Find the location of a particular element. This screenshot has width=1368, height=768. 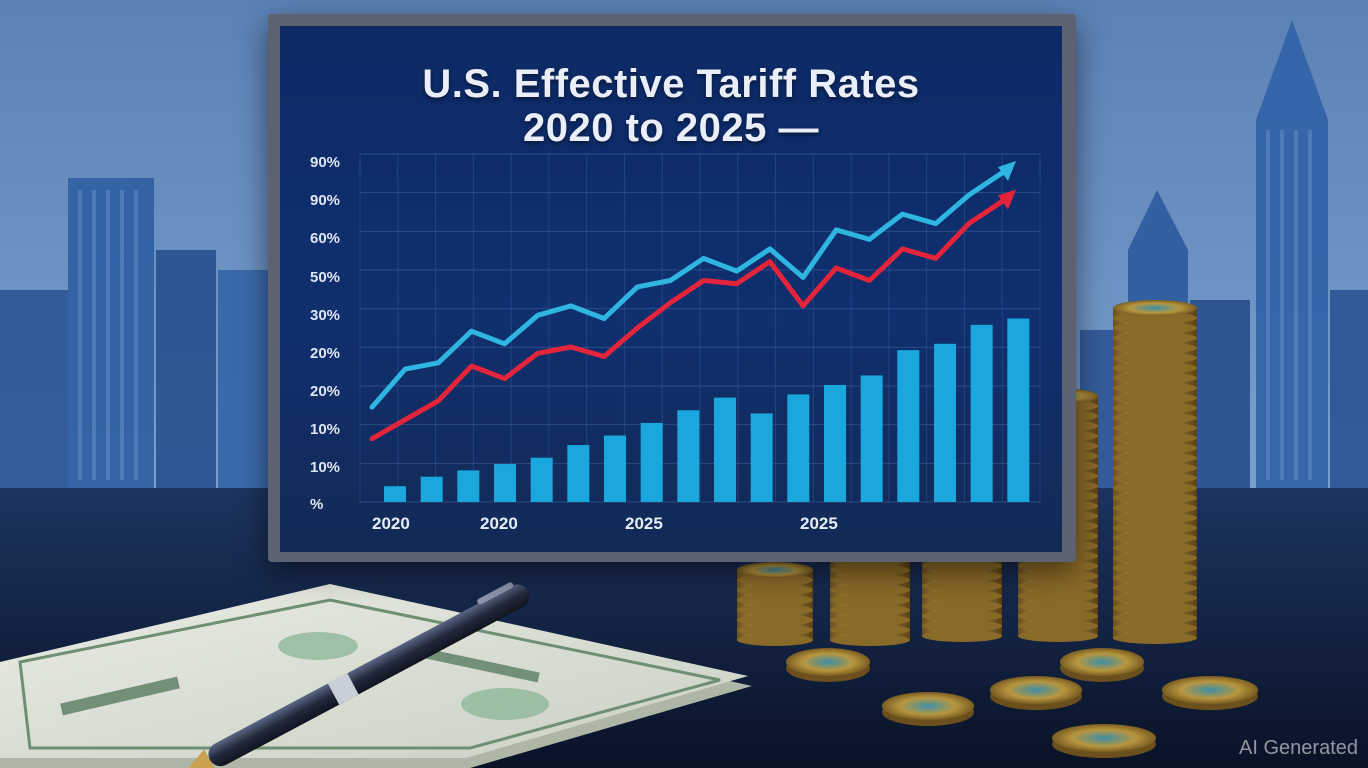

y-label: 10% is located at coordinates (325, 429).